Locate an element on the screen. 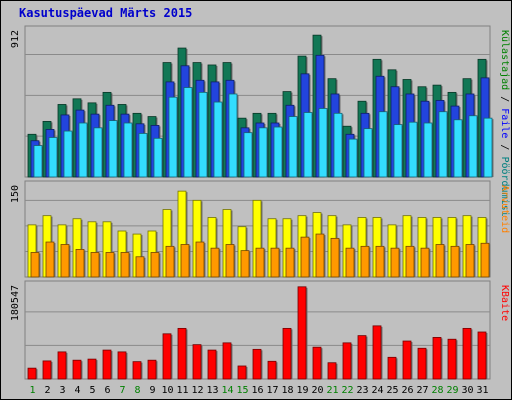 The image size is (512, 400). x-tick-27: 27 is located at coordinates (422, 390).